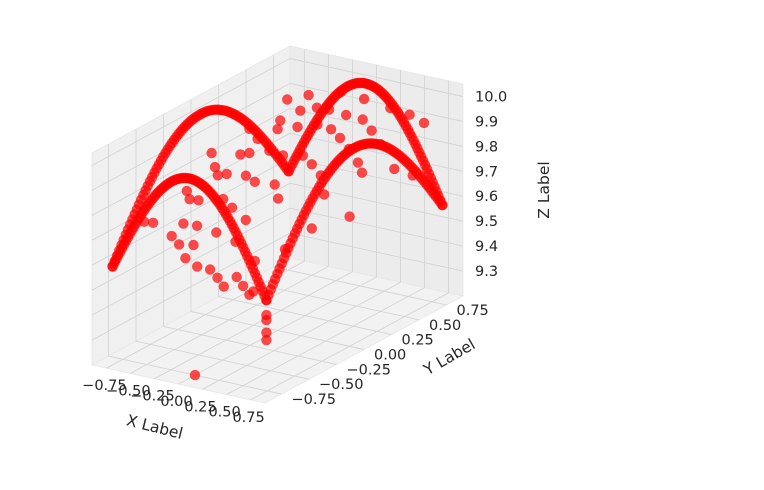 The width and height of the screenshot is (764, 490). Describe the element at coordinates (473, 311) in the screenshot. I see `y-tick-label: 0.75` at that location.